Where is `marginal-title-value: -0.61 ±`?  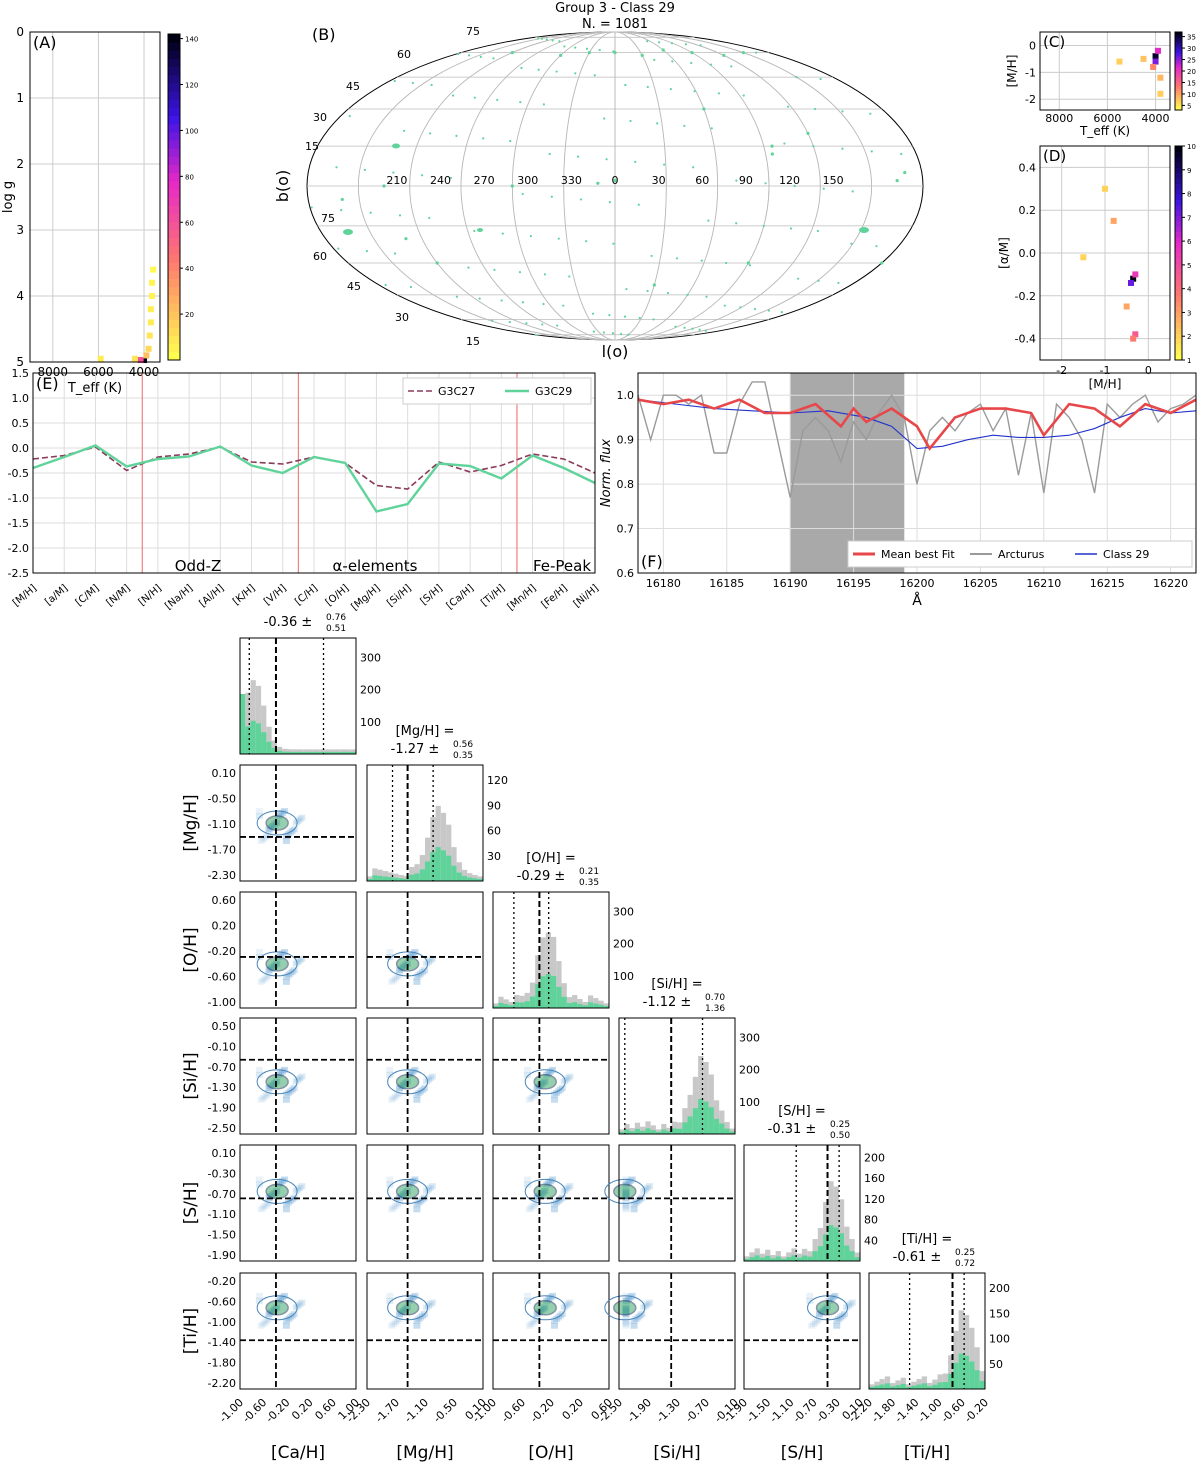 marginal-title-value: -0.61 ± is located at coordinates (917, 1257).